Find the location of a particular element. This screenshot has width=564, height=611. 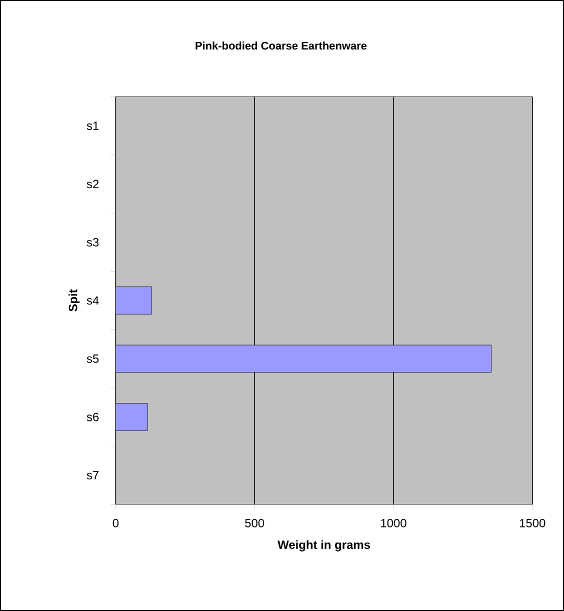

y-tick-label: s6 is located at coordinates (92, 417).